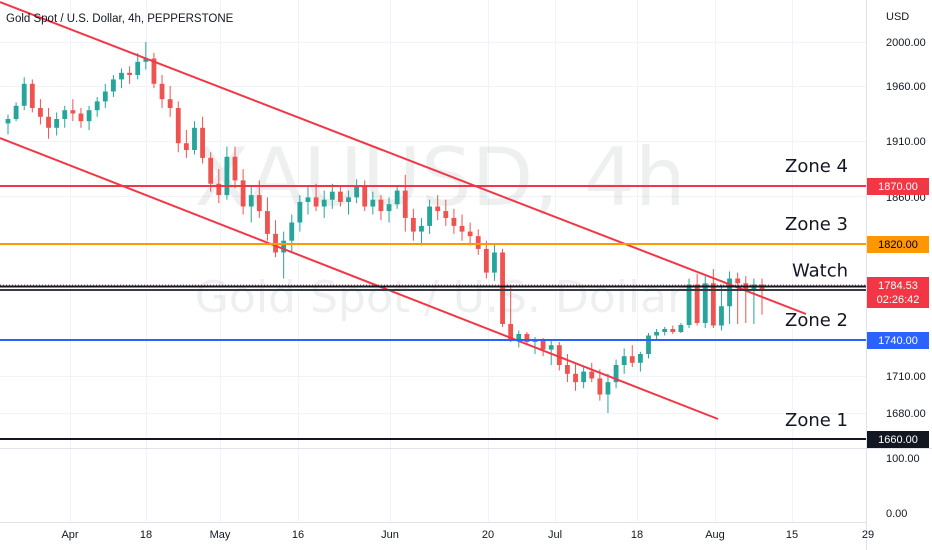  I want to click on level-label: Zone 4, so click(816, 166).